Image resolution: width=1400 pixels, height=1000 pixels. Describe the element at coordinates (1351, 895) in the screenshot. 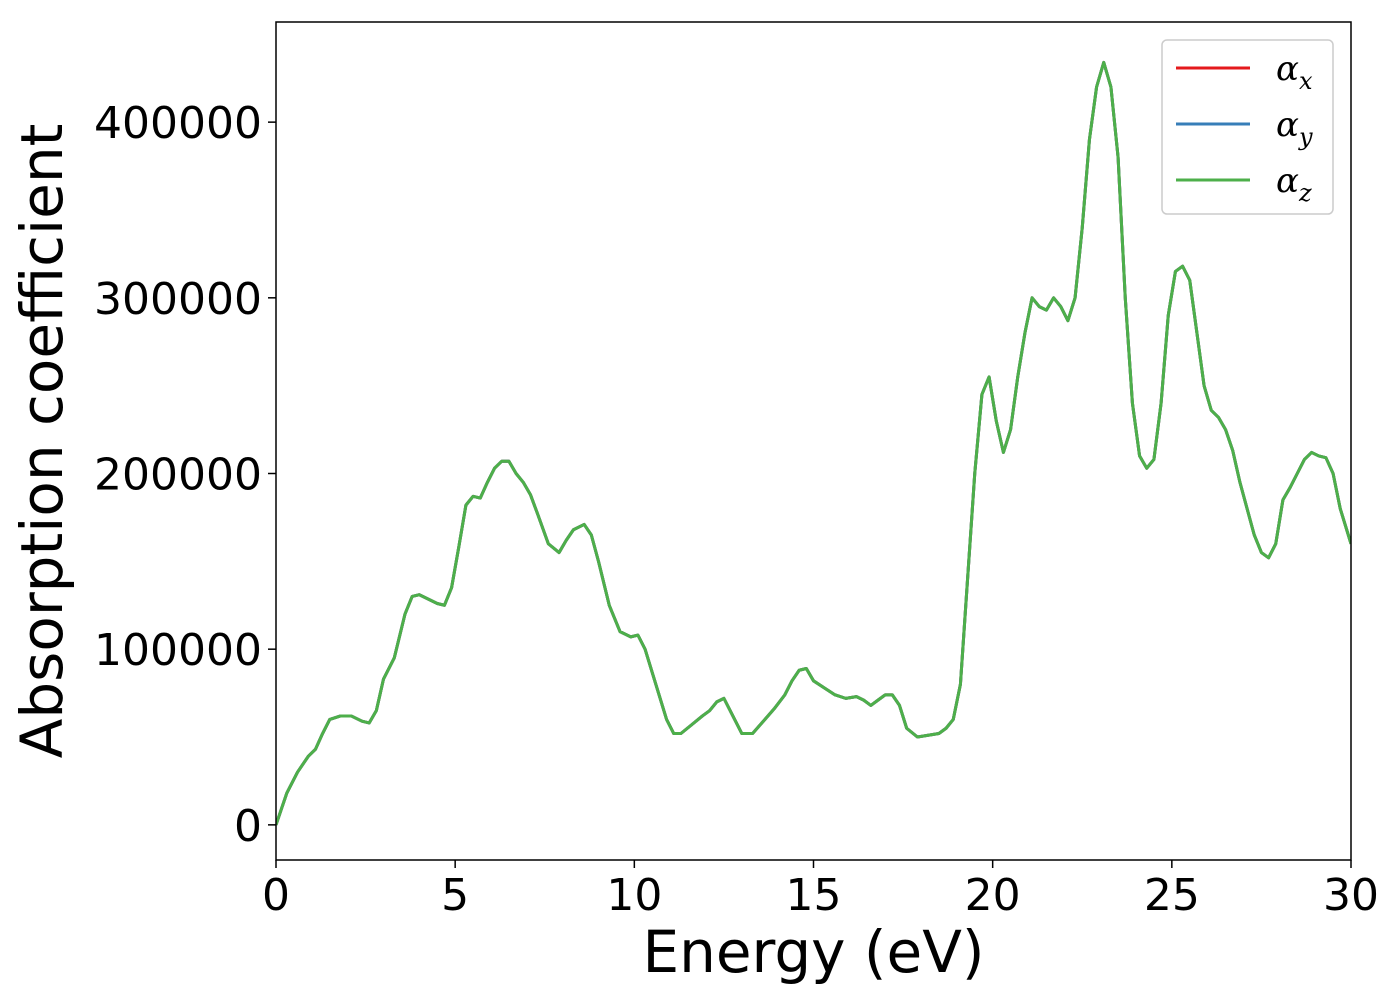

I see `x-tick-label: 30` at that location.